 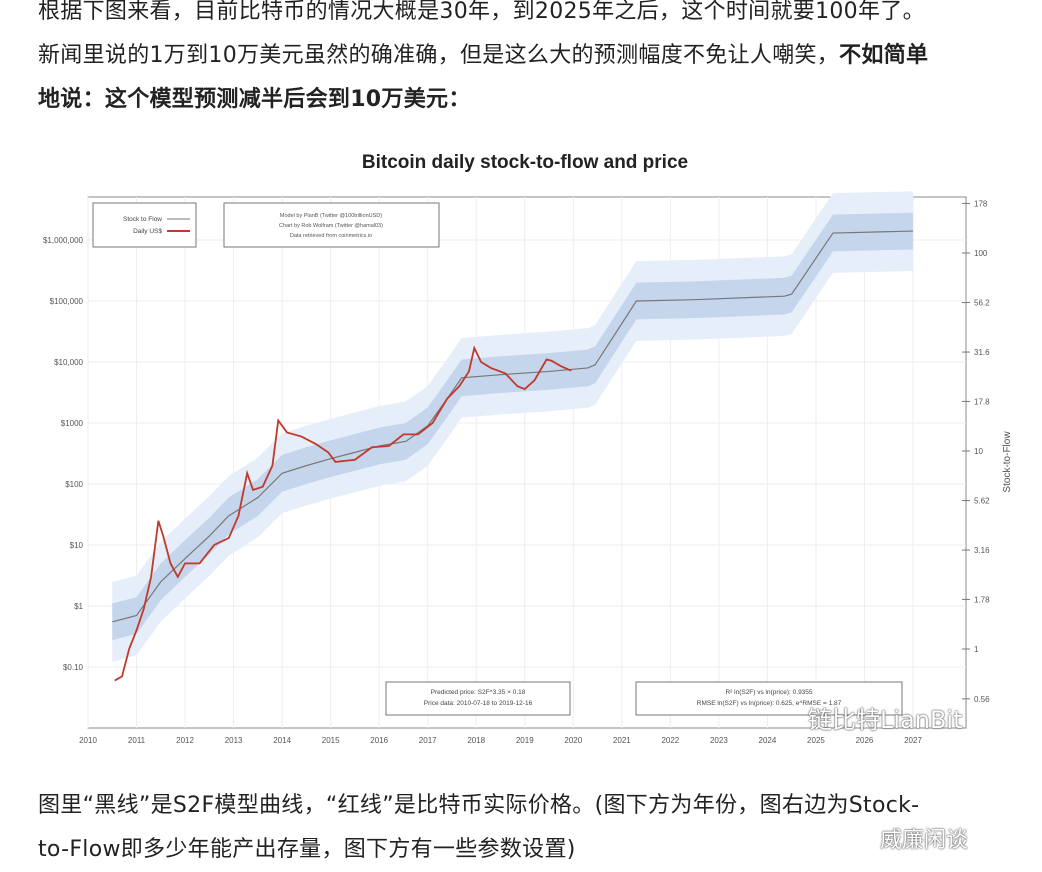 I want to click on x-tick-label: 2015, so click(x=331, y=740).